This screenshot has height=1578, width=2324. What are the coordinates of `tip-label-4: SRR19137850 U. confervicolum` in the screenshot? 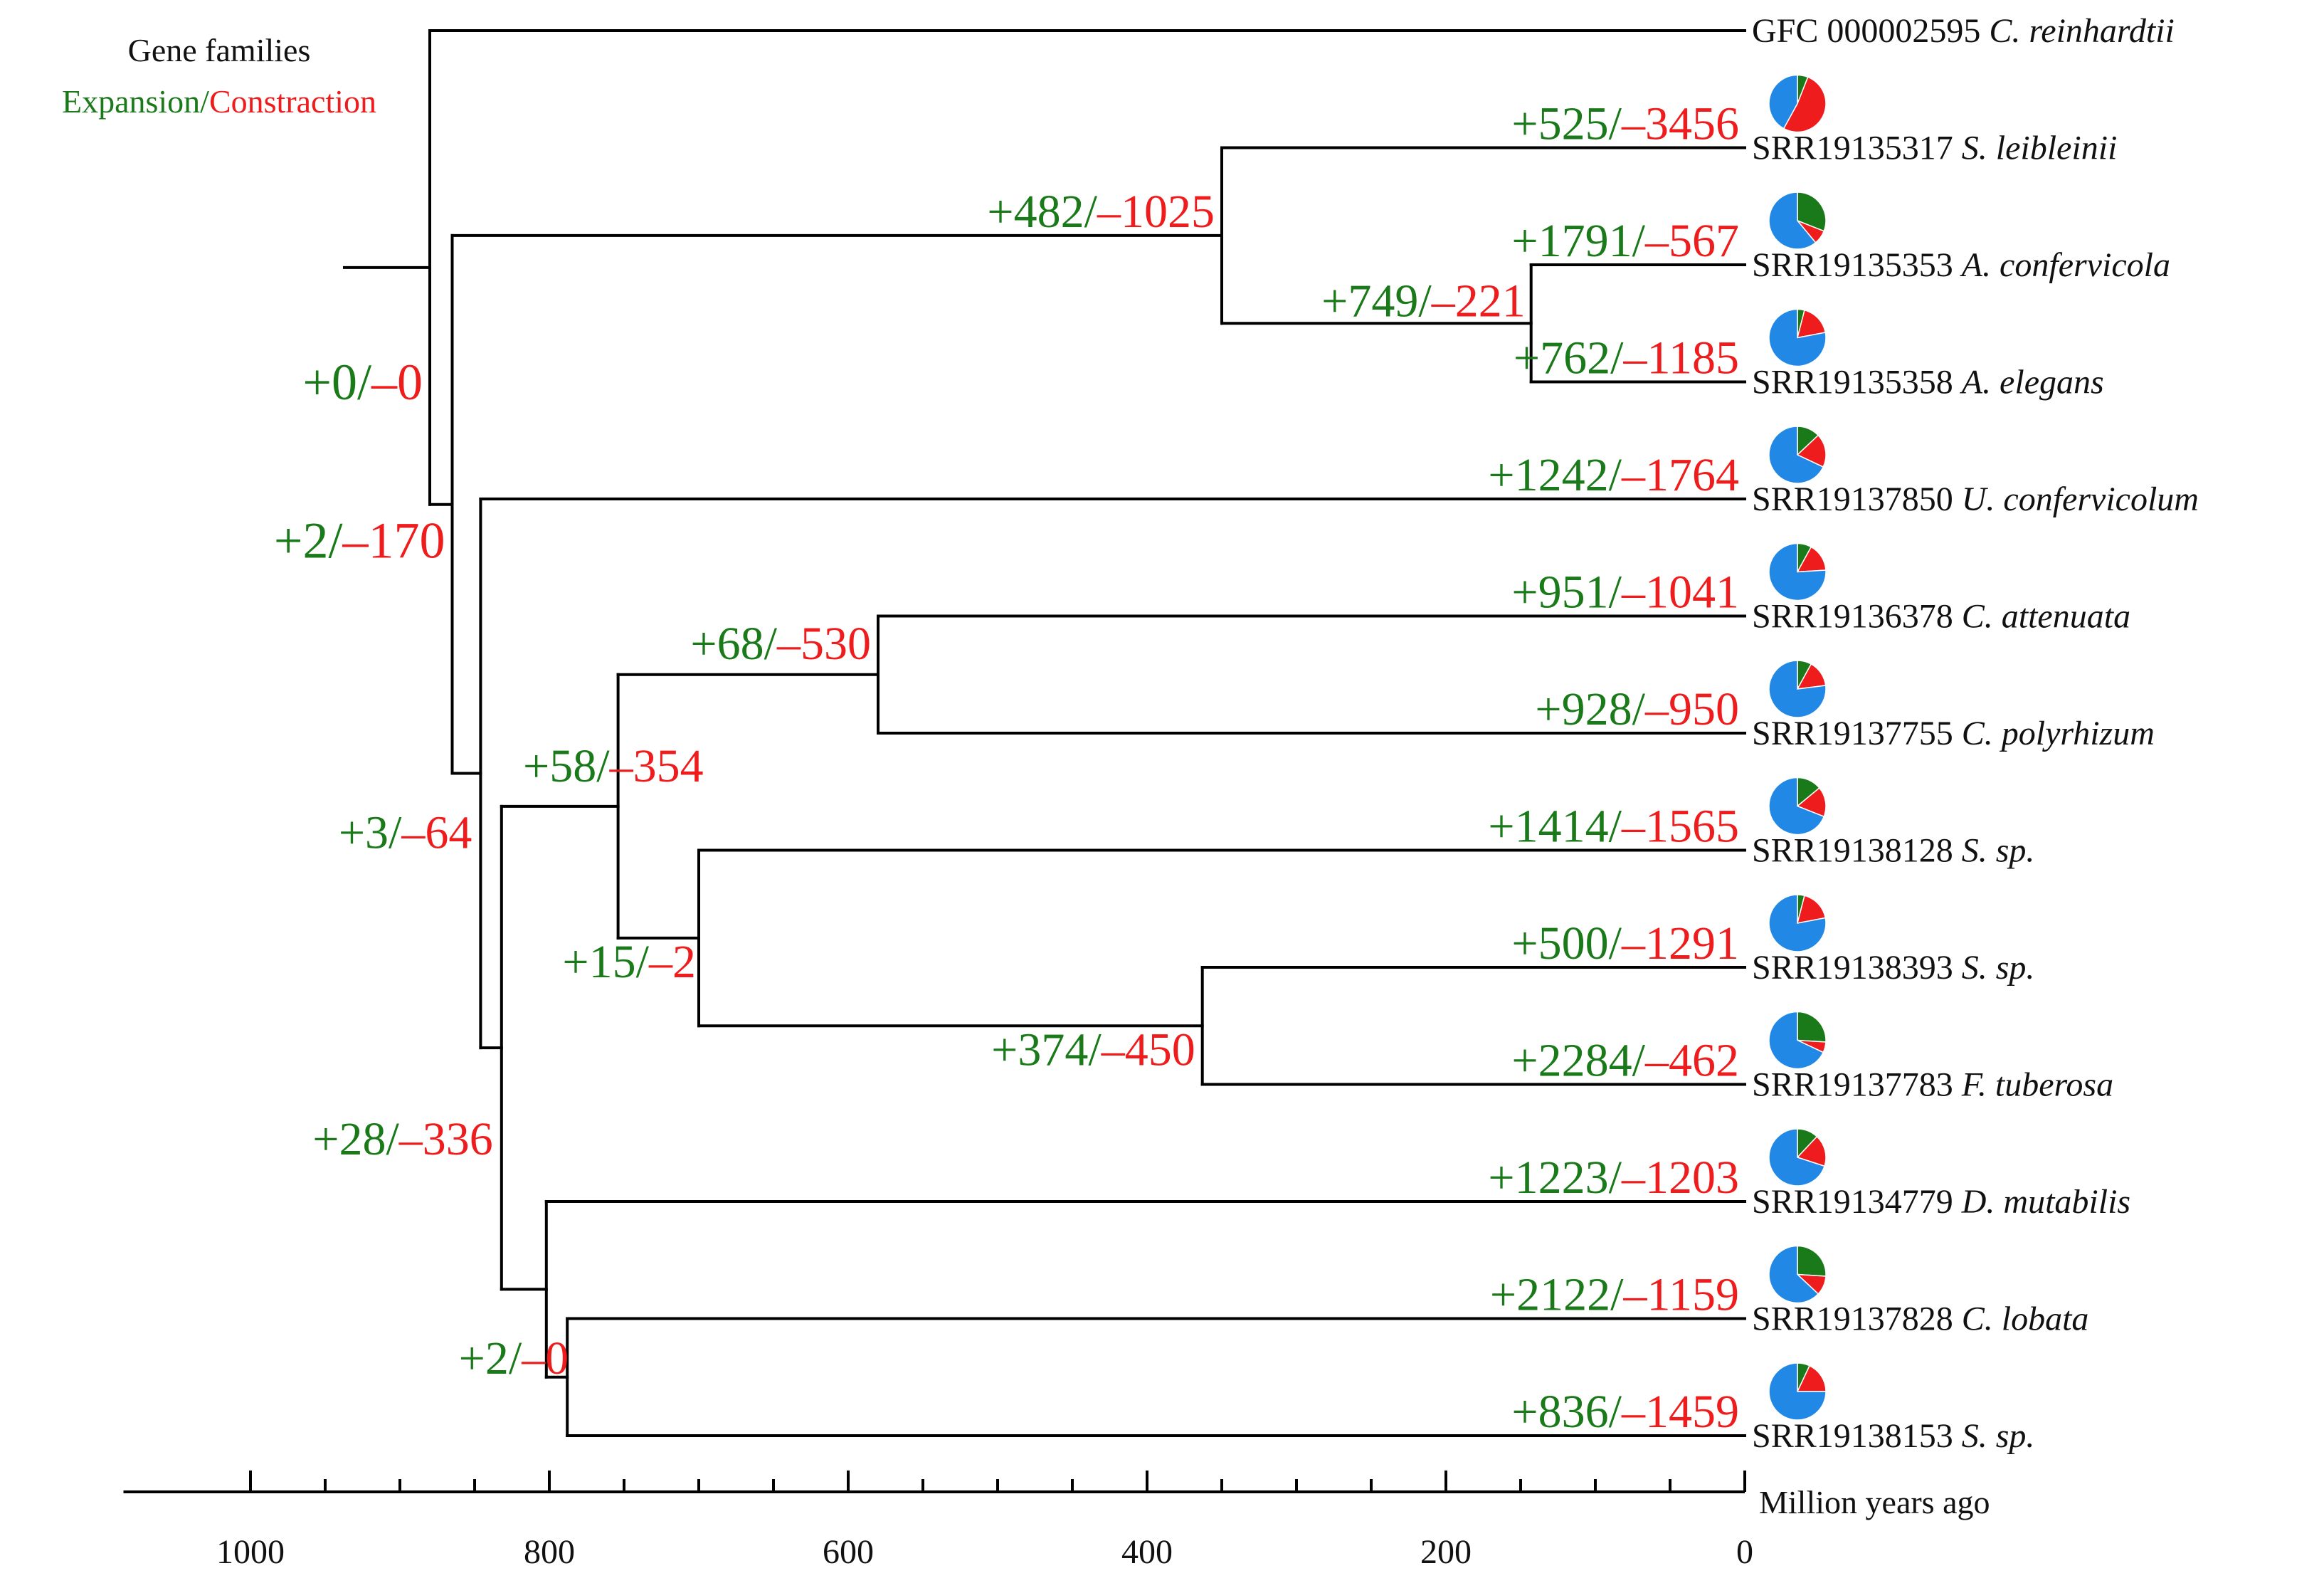 It's located at (1975, 499).